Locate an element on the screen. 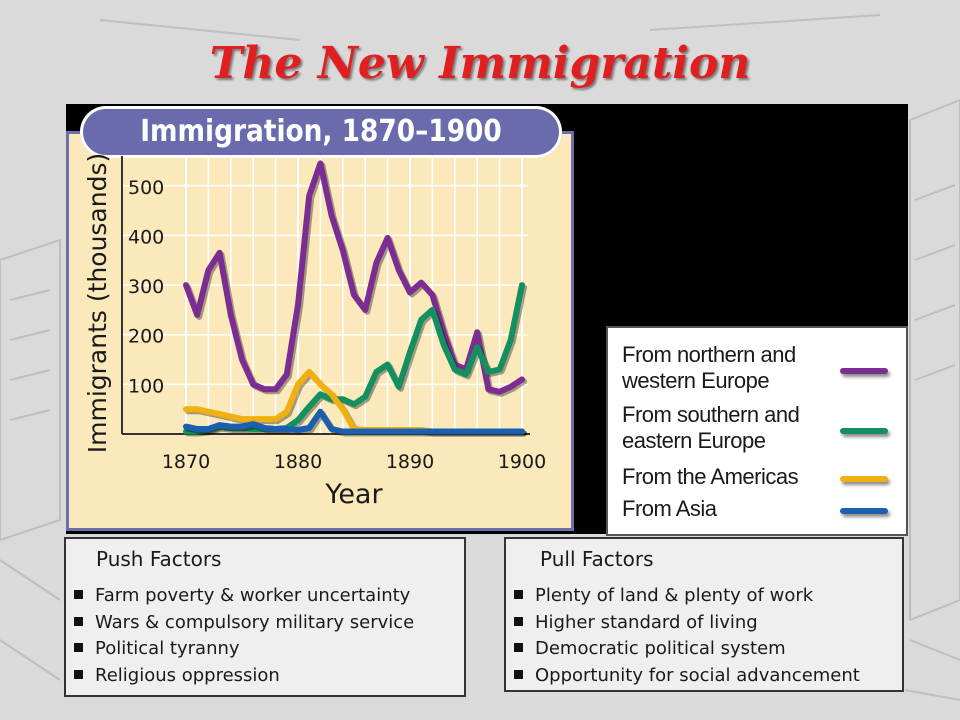 This screenshot has height=720, width=960. push-factor-text: Political tyranny is located at coordinates (167, 648).